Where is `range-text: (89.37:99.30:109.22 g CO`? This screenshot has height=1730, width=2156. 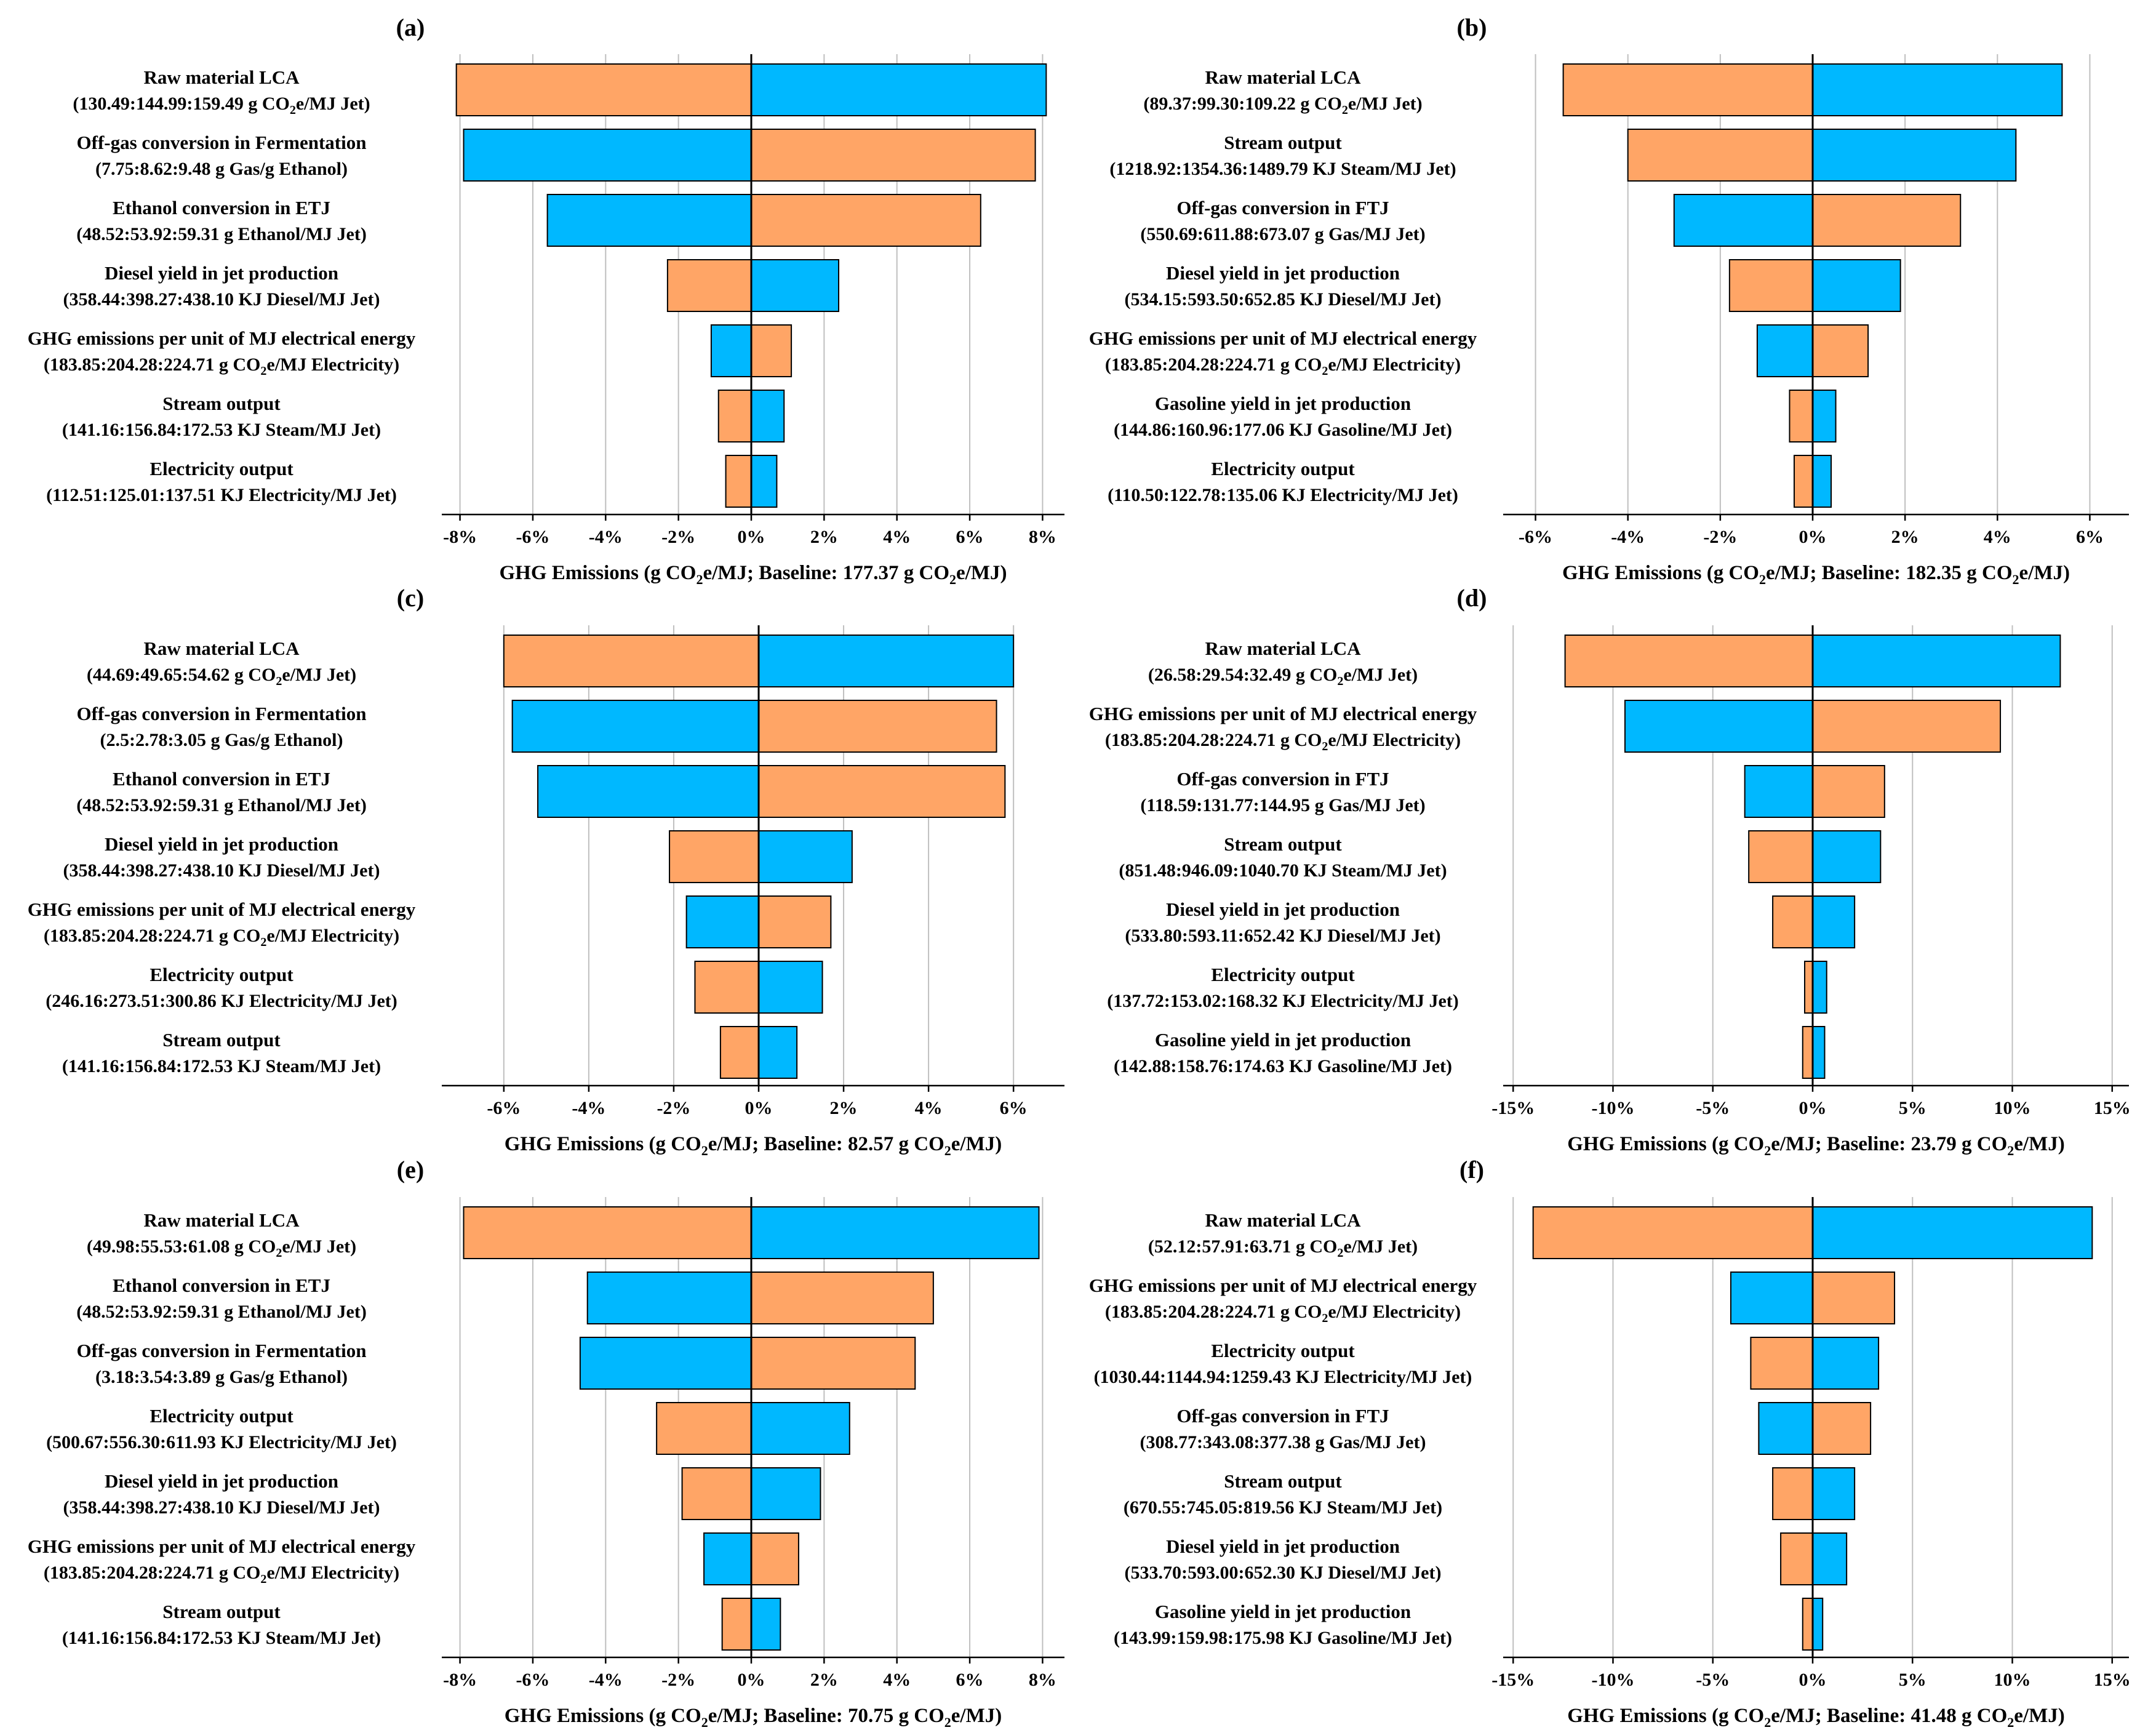 range-text: (89.37:99.30:109.22 g CO is located at coordinates (1242, 104).